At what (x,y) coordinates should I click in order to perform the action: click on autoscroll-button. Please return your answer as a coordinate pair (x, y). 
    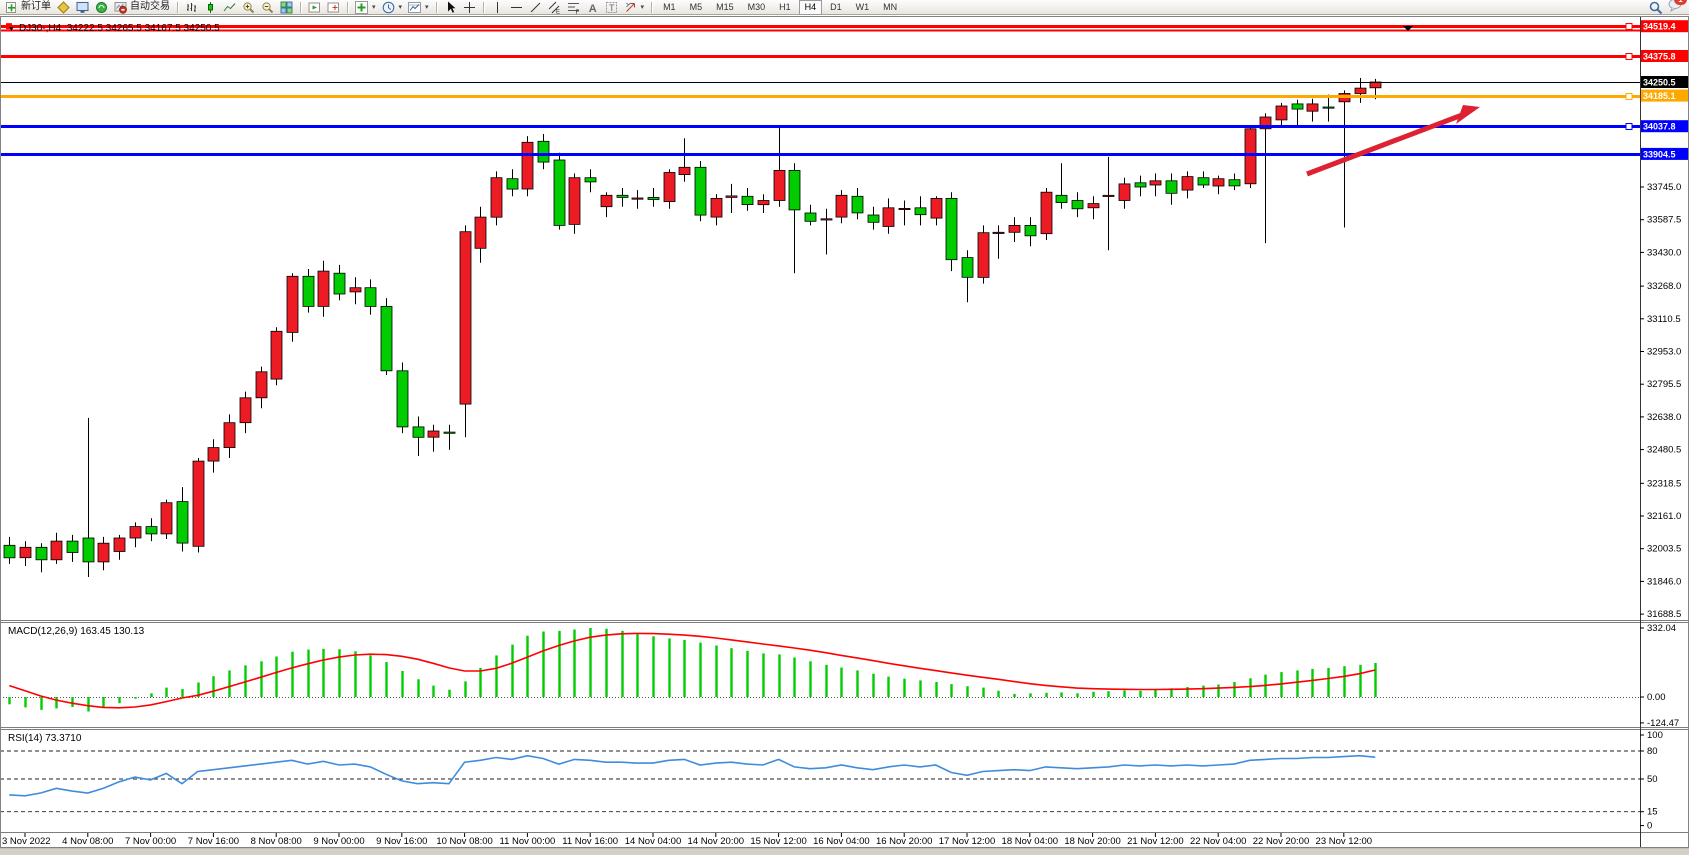
    Looking at the image, I should click on (314, 7).